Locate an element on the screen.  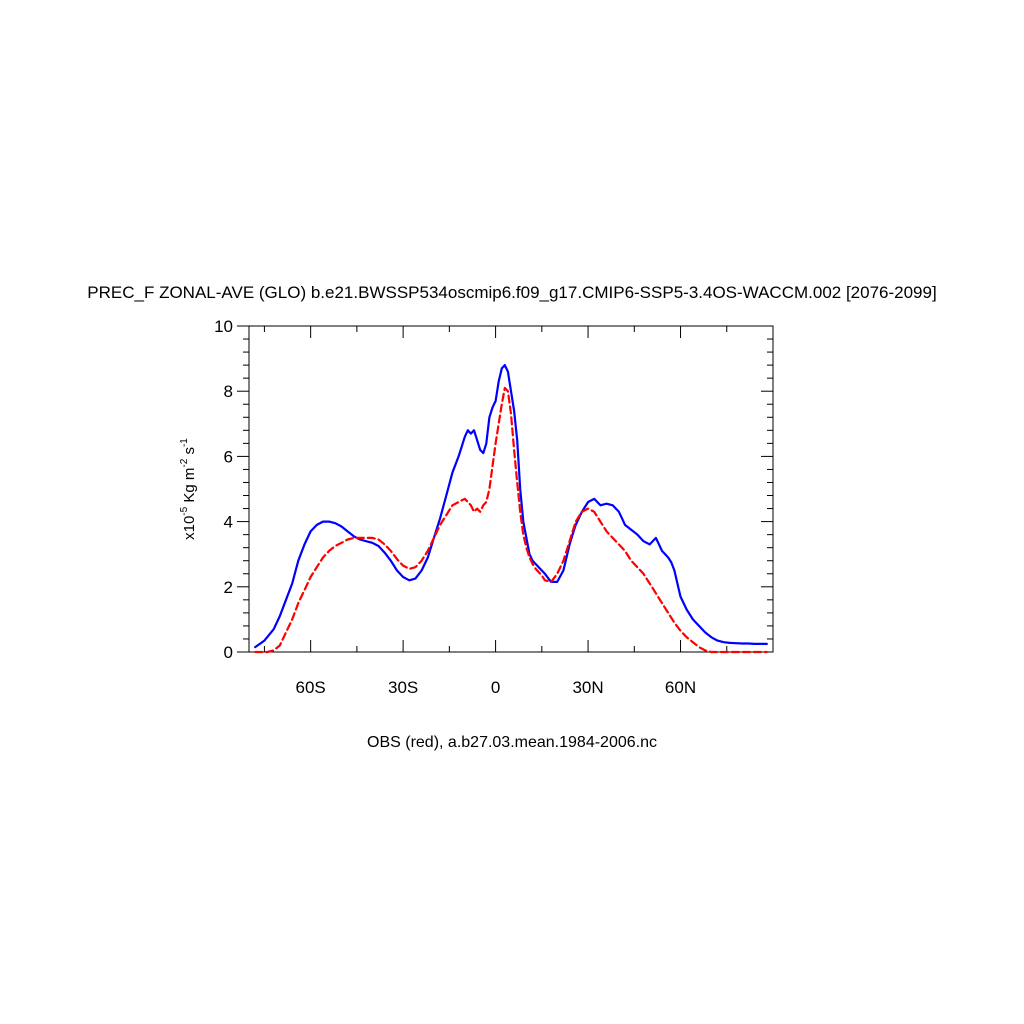
y-tick-labels: 0 2 4 6 8 10 is located at coordinates (223, 489).